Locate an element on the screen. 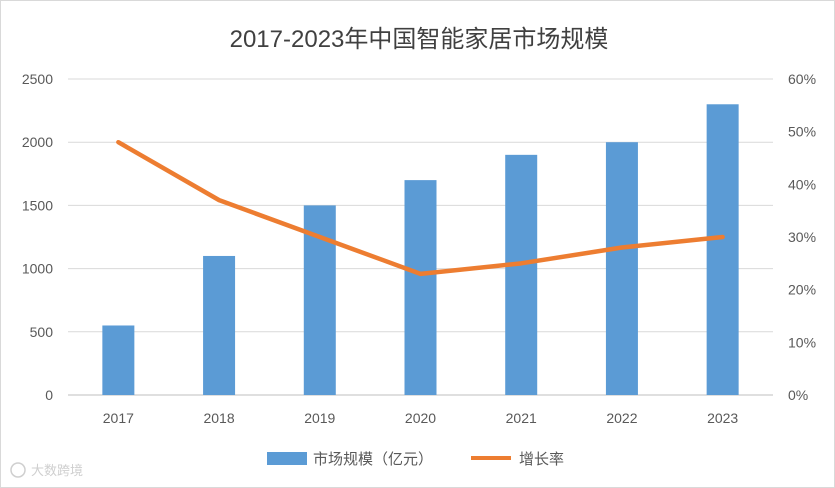  x-tick-label: 2023 is located at coordinates (722, 418).